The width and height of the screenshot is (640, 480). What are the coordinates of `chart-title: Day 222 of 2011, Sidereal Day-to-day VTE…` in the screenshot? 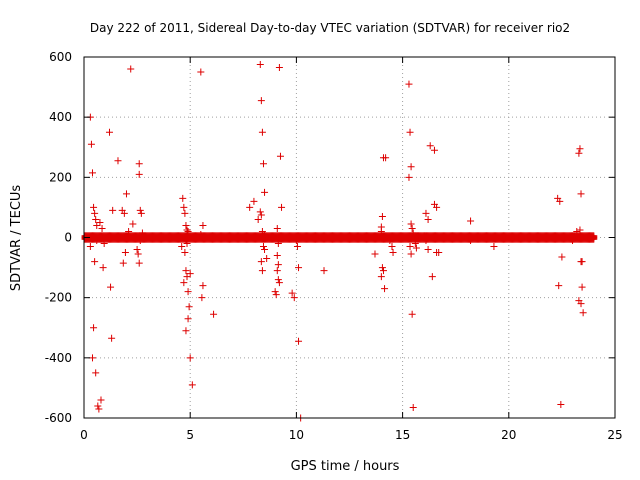 It's located at (330, 28).